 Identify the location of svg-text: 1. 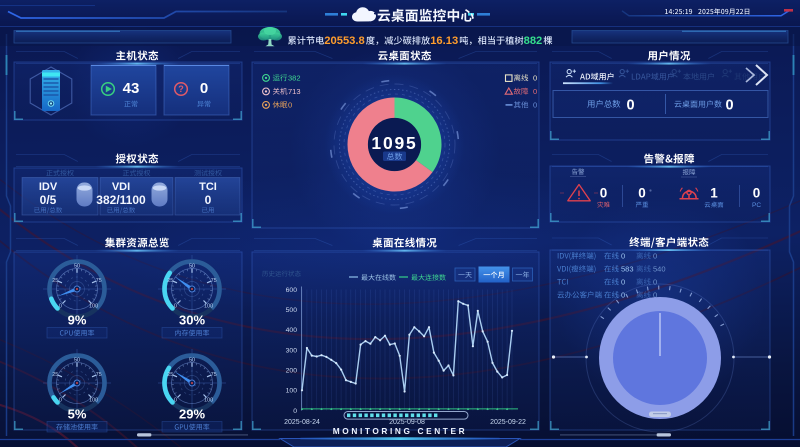
(714, 193).